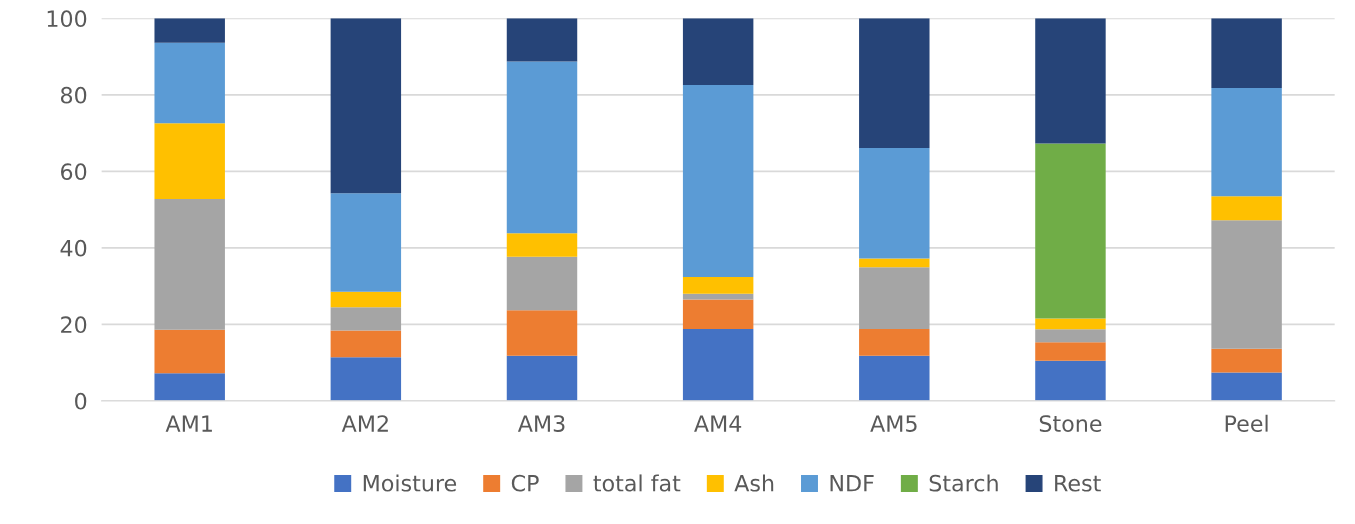 Image resolution: width=1355 pixels, height=524 pixels. Describe the element at coordinates (73, 95) in the screenshot. I see `y-tick-label: 80` at that location.